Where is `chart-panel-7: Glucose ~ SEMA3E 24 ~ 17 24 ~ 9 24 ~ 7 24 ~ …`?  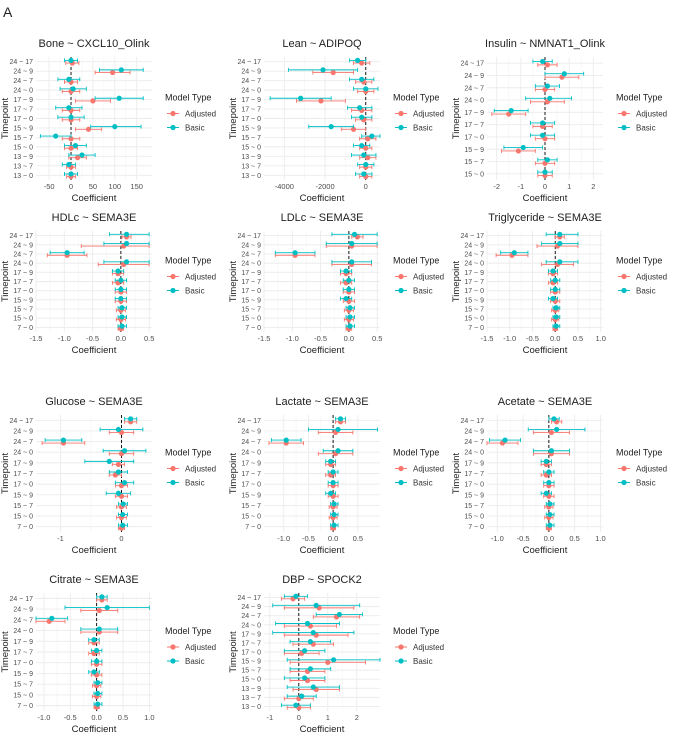
chart-panel-7: Glucose ~ SEMA3E 24 ~ 17 24 ~ 9 24 ~ 7 24 ~ … is located at coordinates (108, 476).